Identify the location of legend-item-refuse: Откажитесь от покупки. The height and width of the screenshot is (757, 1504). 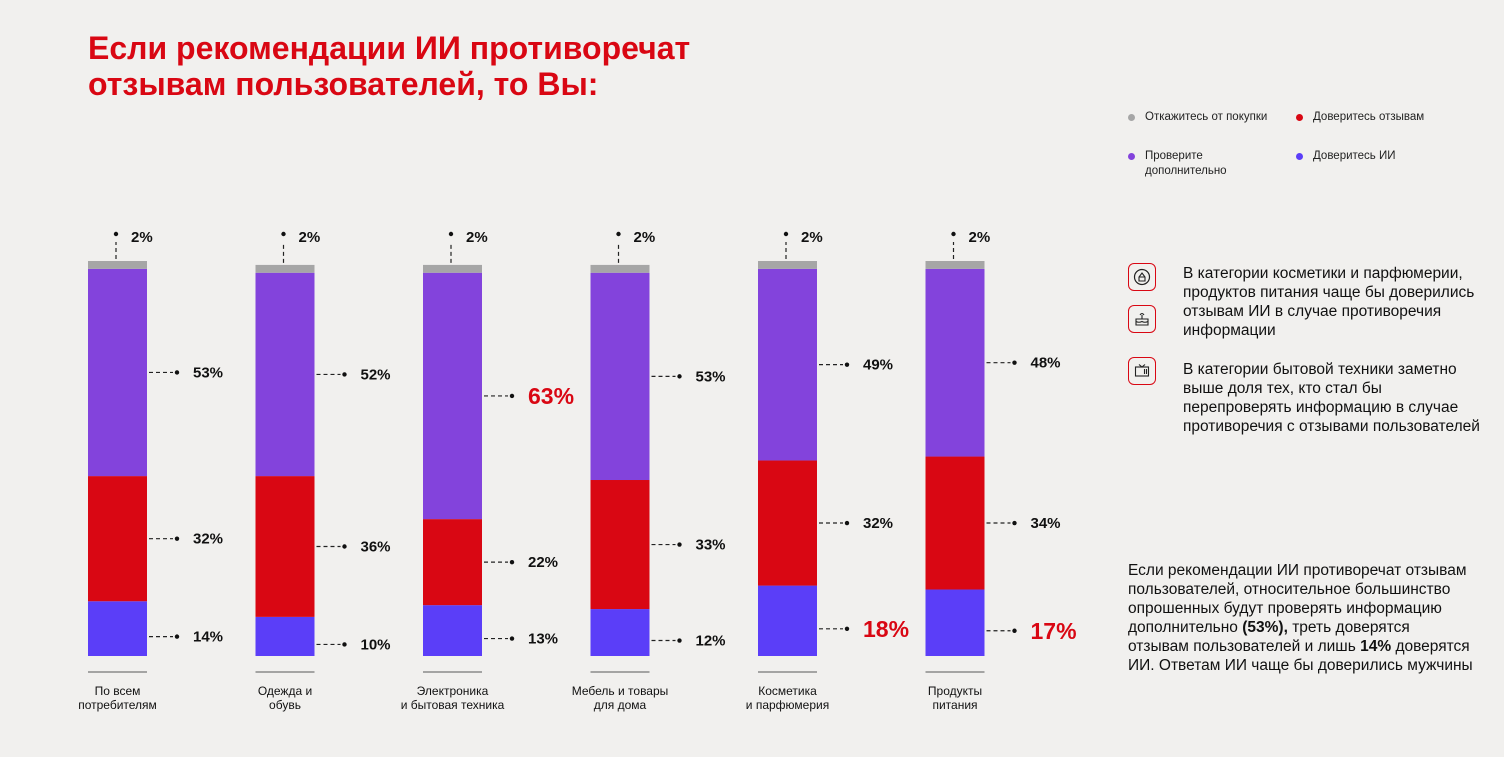
(1197, 117).